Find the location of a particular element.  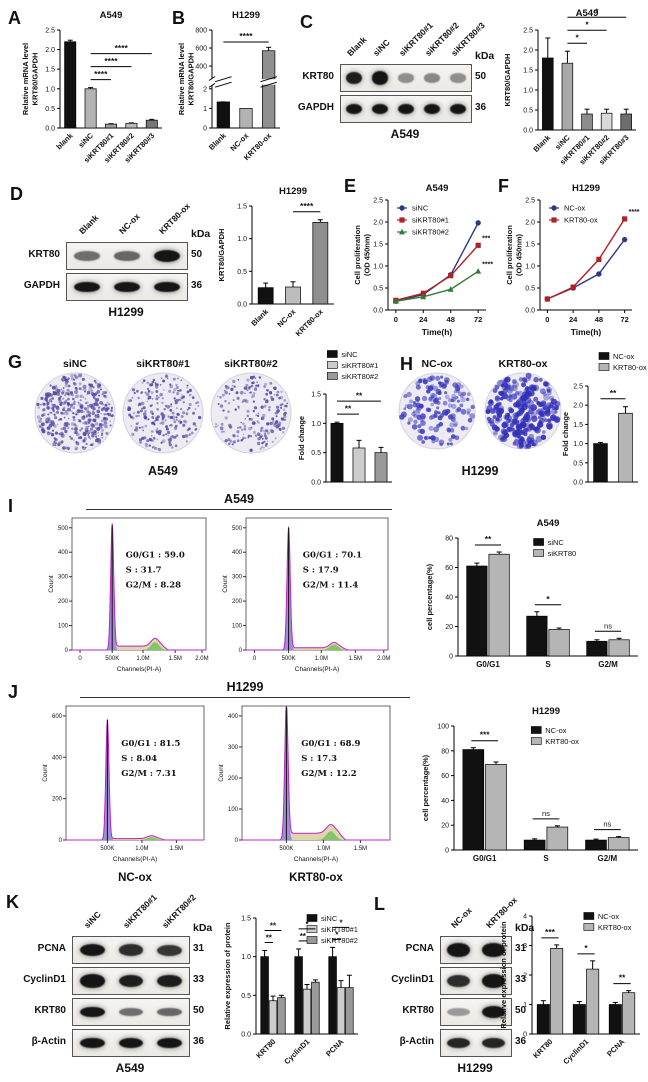

svg-text: PCNA is located at coordinates (335, 1048).